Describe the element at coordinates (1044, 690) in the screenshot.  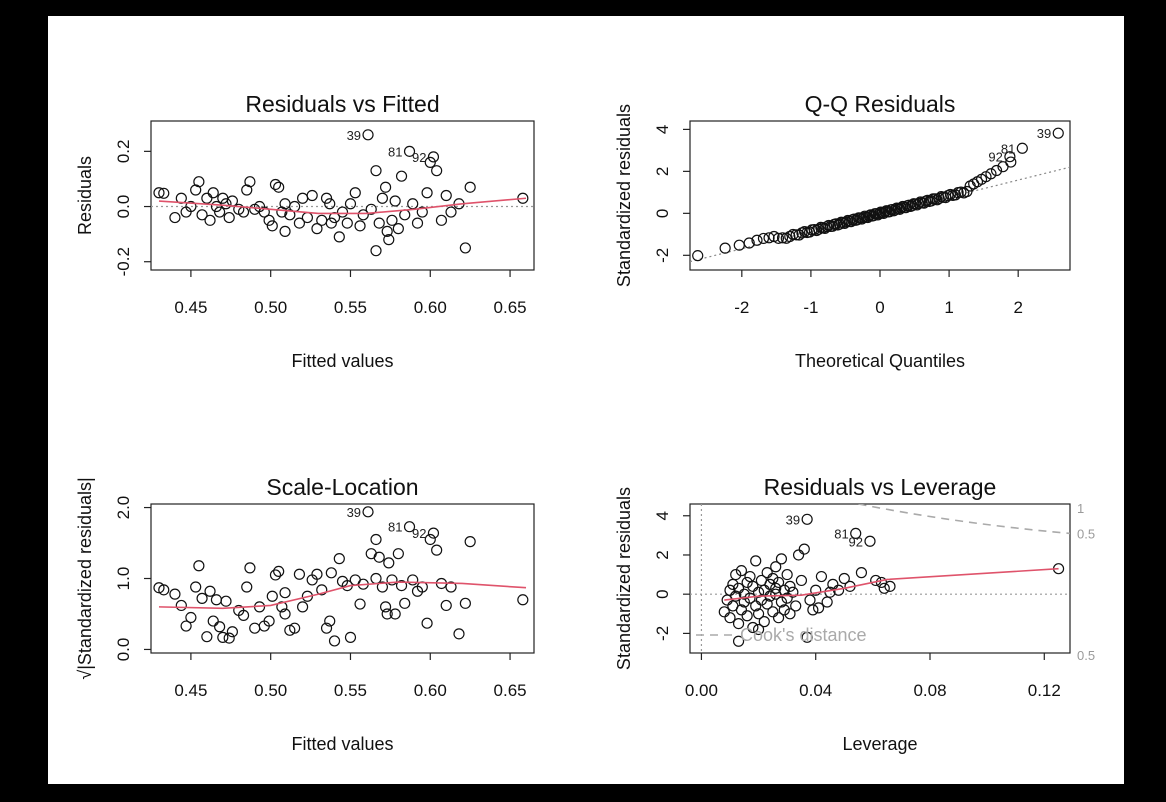
I see `x-tick-label: 0.12` at that location.